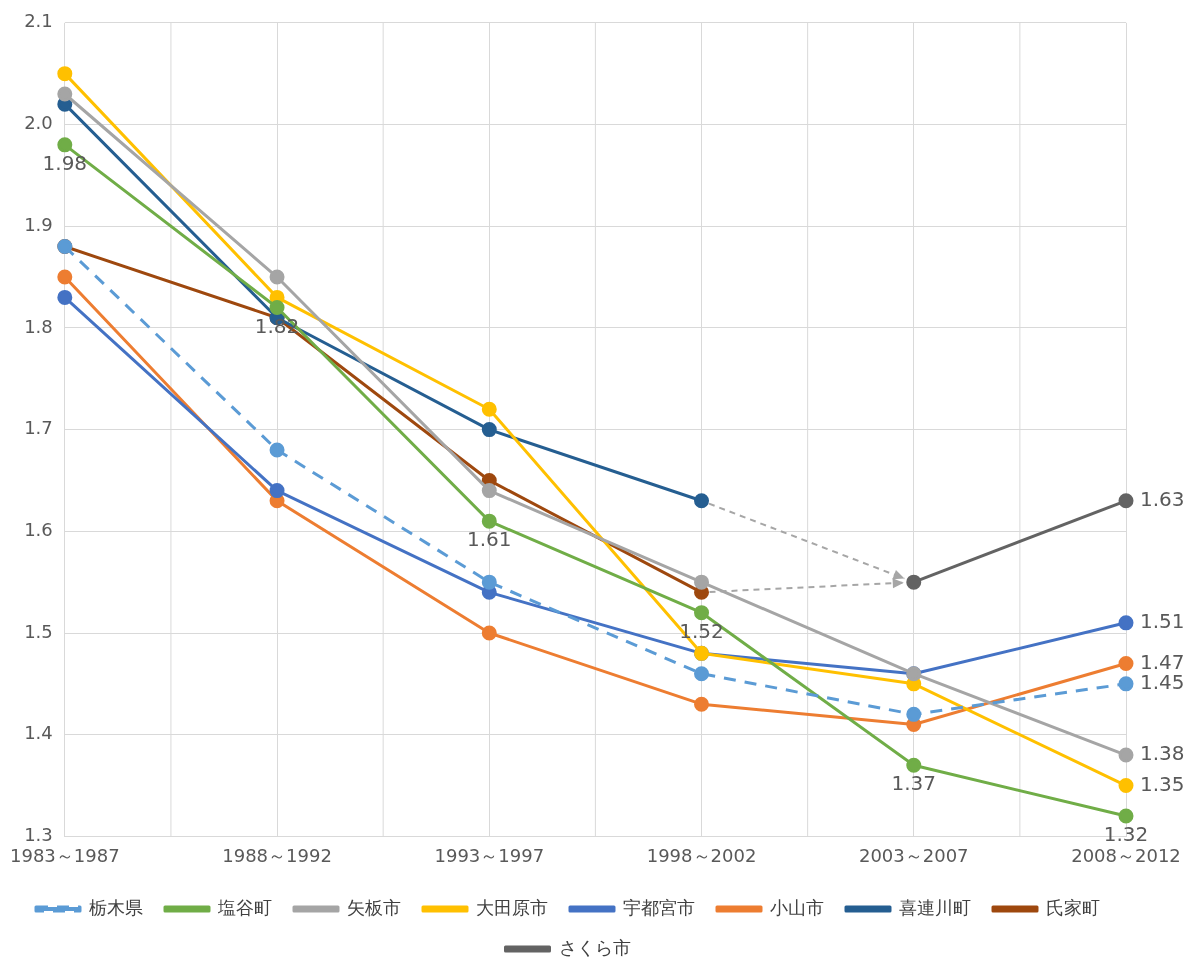  I want to click on y-tick-label: 2.1, so click(38, 21).